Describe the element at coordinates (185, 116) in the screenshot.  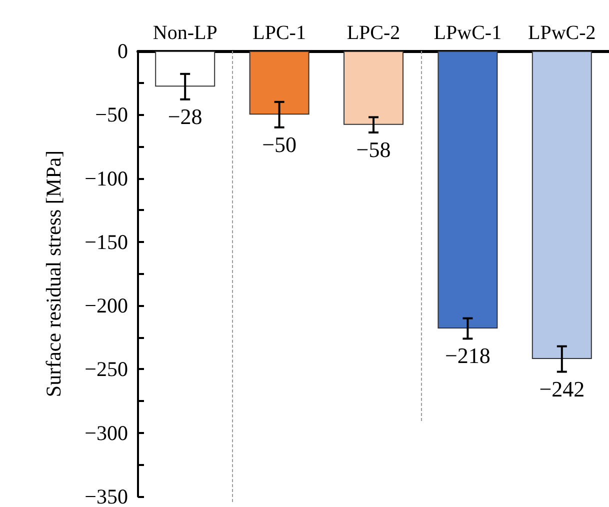
I see `data-label: −28` at that location.